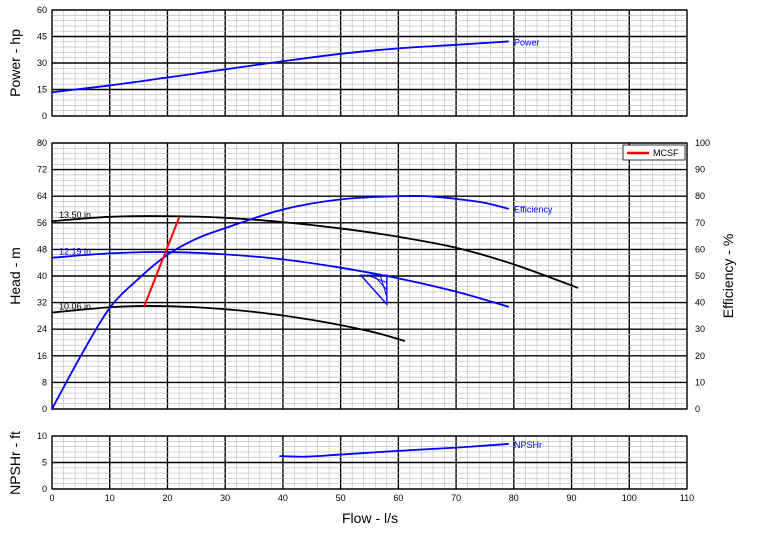 The image size is (760, 533). Describe the element at coordinates (42, 37) in the screenshot. I see `power-left-tick-label: 45` at that location.